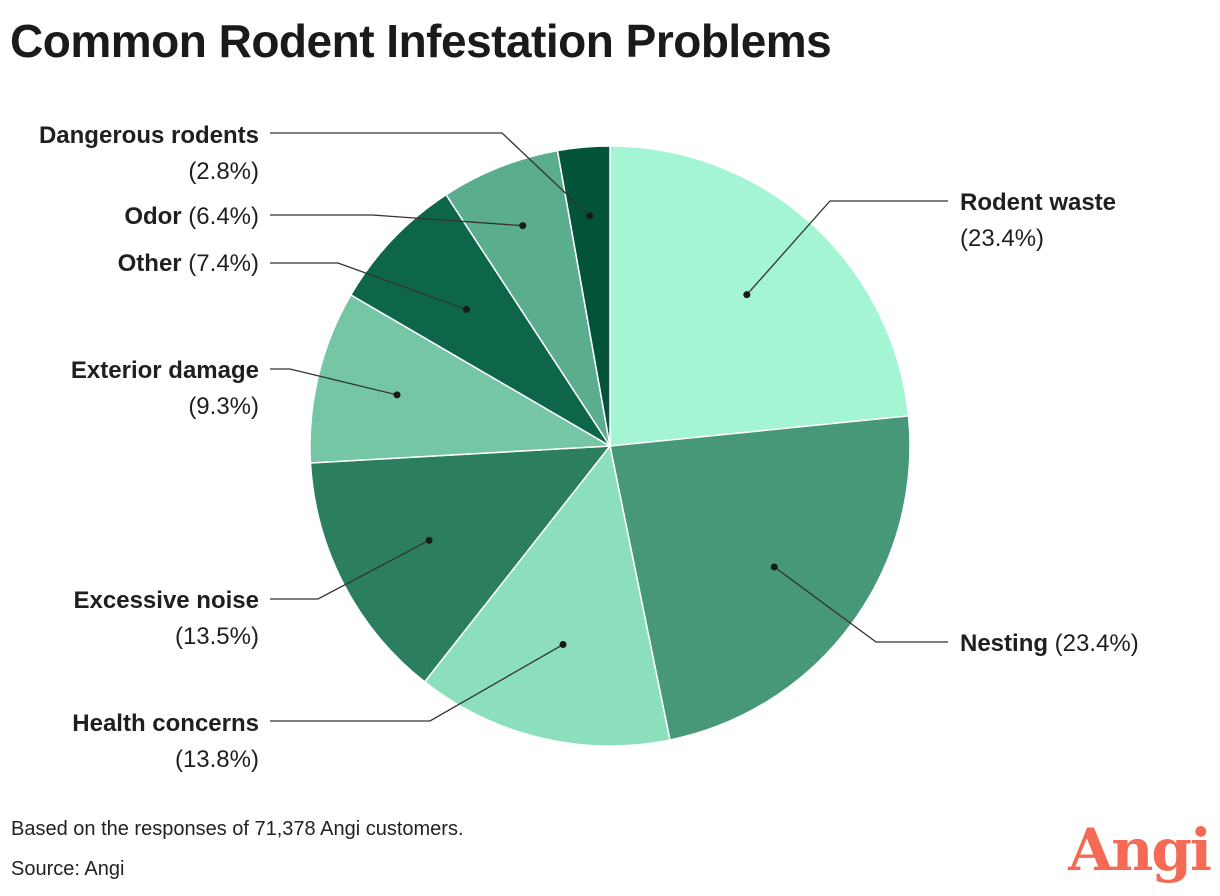 The height and width of the screenshot is (896, 1220). Describe the element at coordinates (165, 723) in the screenshot. I see `slice-label-name: Health concerns` at that location.